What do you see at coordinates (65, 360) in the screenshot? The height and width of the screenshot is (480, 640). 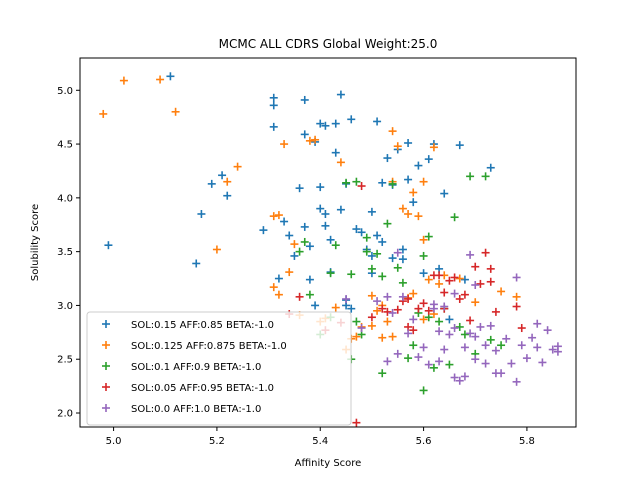 I see `y-tick-label: 2.5` at bounding box center [65, 360].